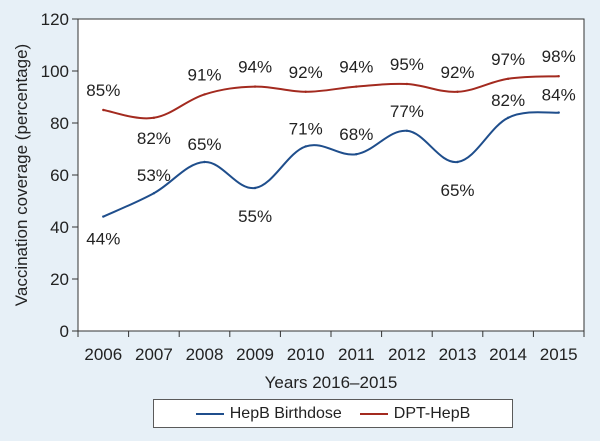  What do you see at coordinates (356, 134) in the screenshot?
I see `data-label-hepb-birthdose: 68%` at bounding box center [356, 134].